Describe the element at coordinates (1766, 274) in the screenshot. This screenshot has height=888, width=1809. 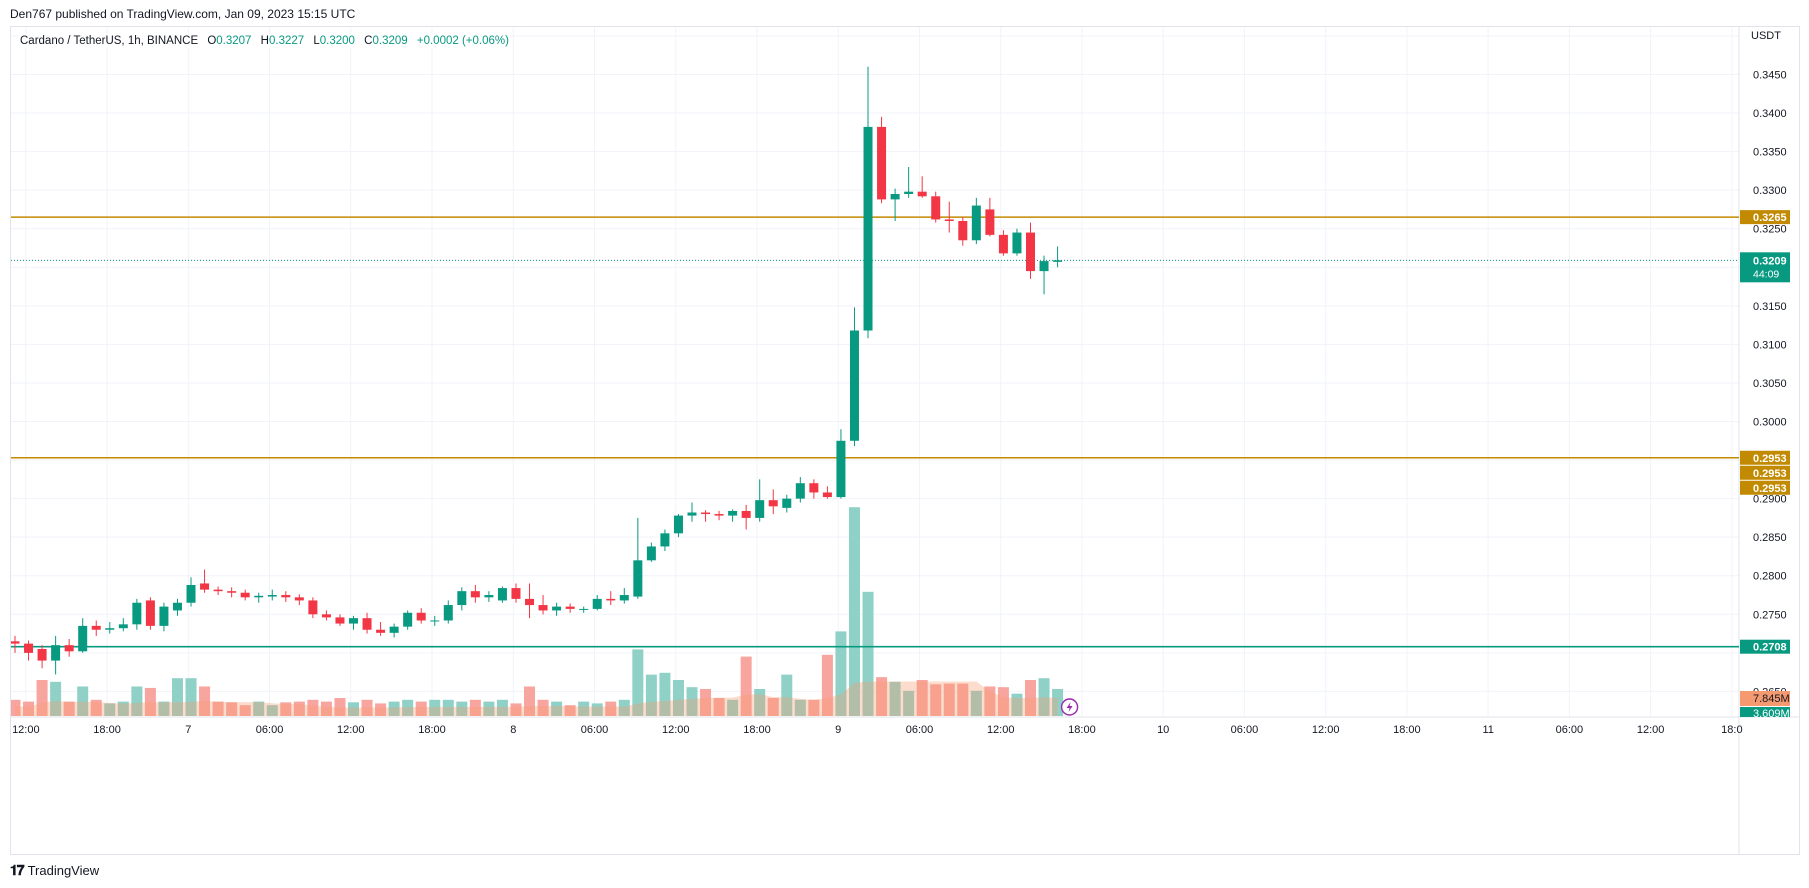
I see `countdown-label: 44:09` at that location.